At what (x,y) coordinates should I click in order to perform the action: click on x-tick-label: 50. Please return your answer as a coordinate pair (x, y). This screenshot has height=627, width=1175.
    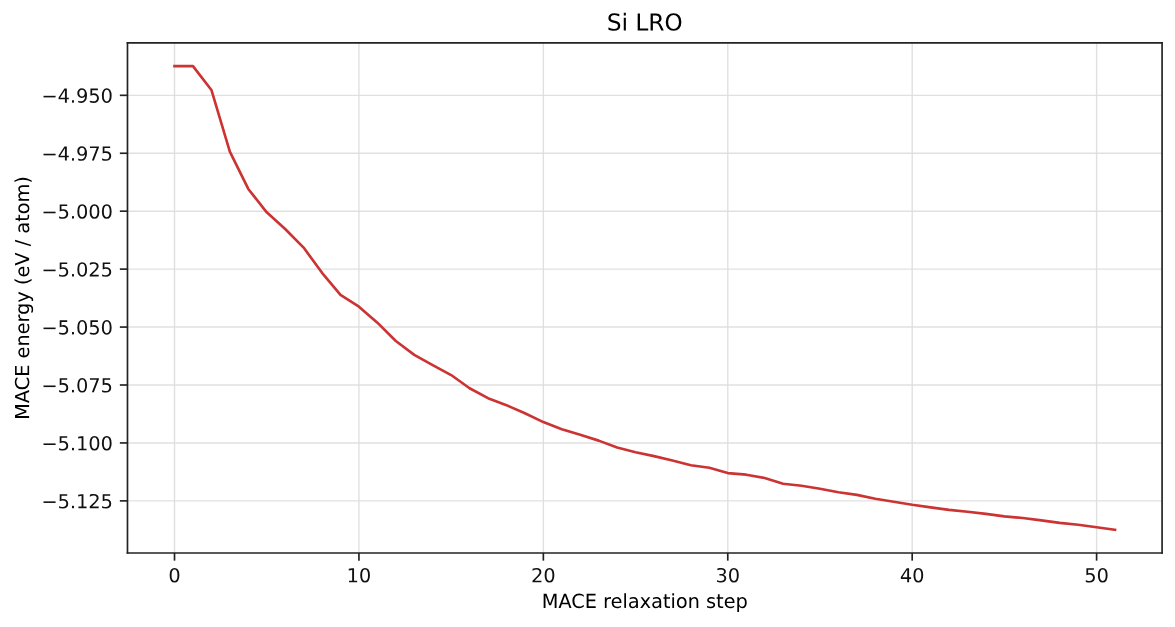
    Looking at the image, I should click on (1096, 575).